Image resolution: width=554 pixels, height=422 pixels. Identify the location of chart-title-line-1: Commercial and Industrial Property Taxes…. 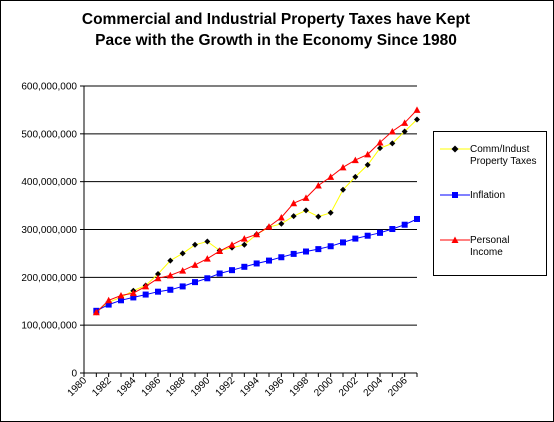
(276, 19).